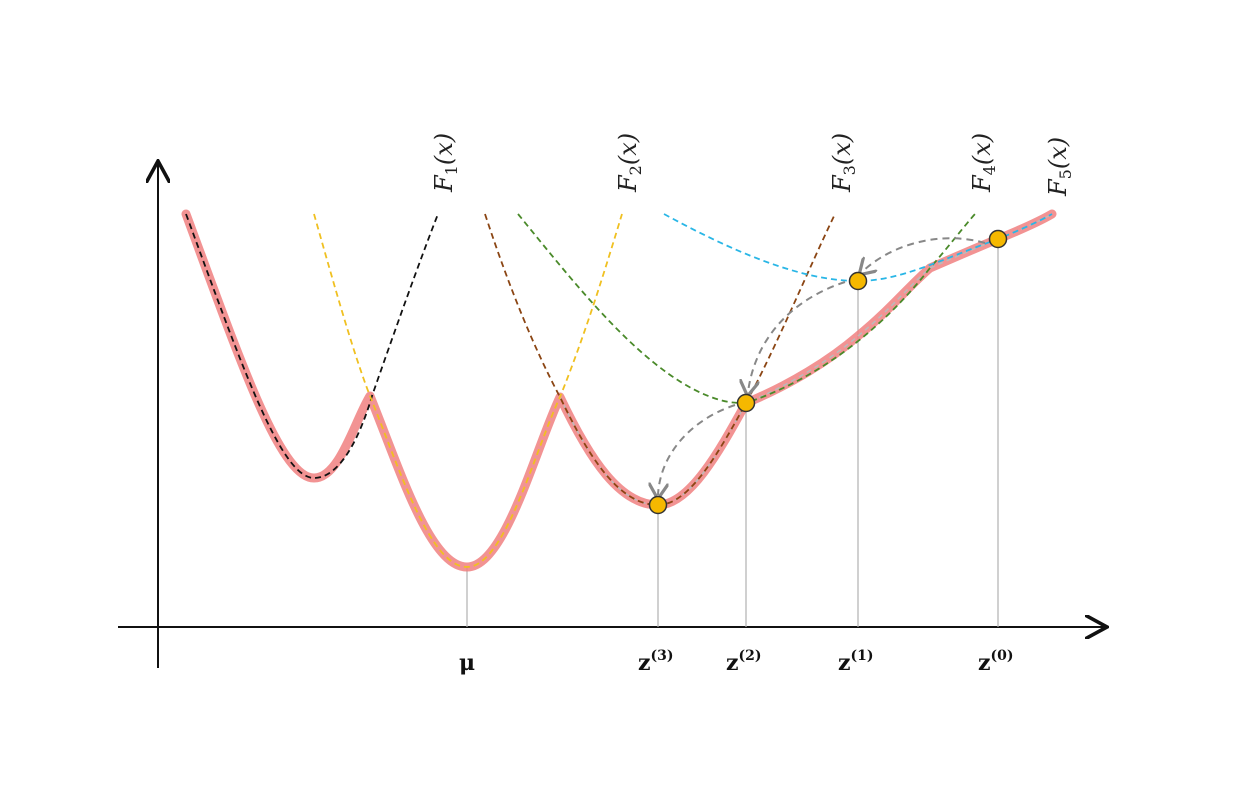 The image size is (1236, 794). Describe the element at coordinates (996, 662) in the screenshot. I see `tick-label-z0: z(0)` at that location.